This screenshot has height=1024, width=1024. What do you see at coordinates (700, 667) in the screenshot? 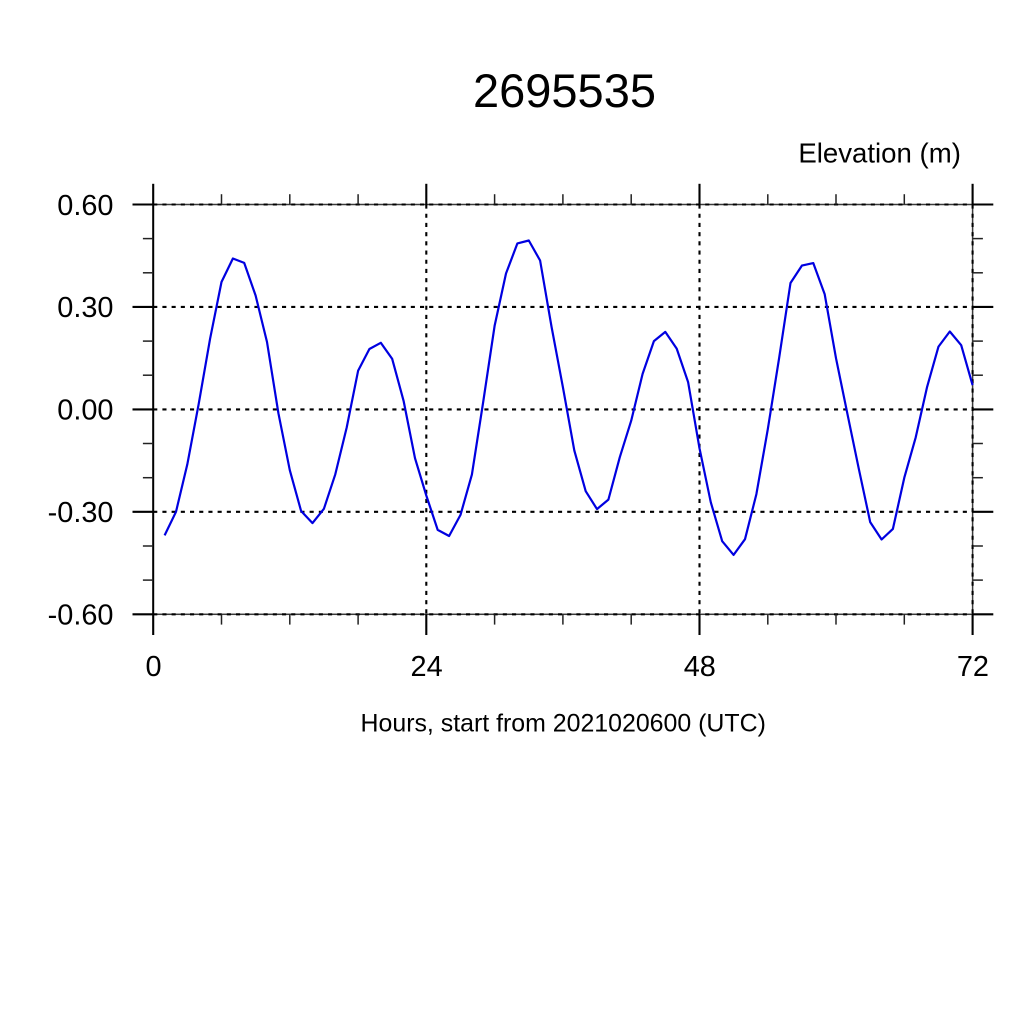
I see `svg-text: 48` at bounding box center [700, 667].